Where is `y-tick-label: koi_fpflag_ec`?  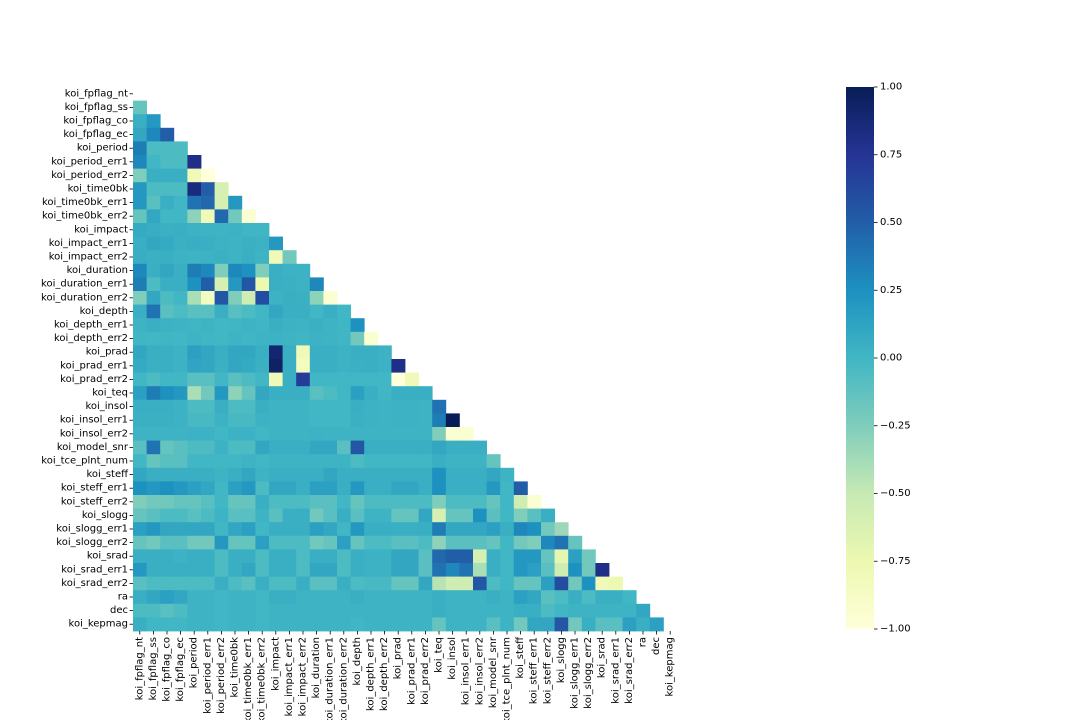
y-tick-label: koi_fpflag_ec is located at coordinates (95, 134).